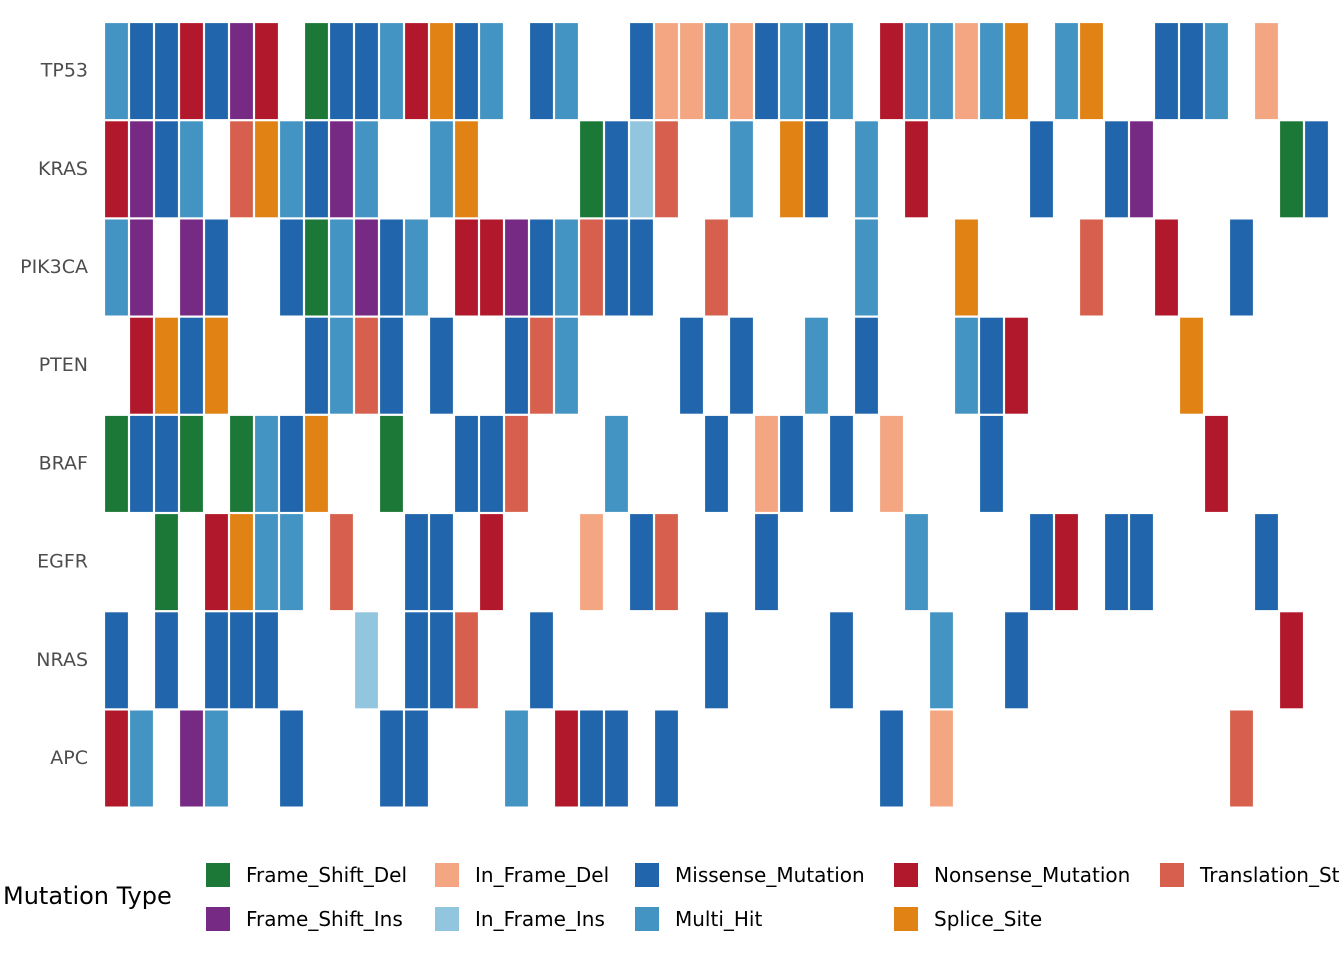  I want to click on legend-label: Translation_St, so click(1270, 875).